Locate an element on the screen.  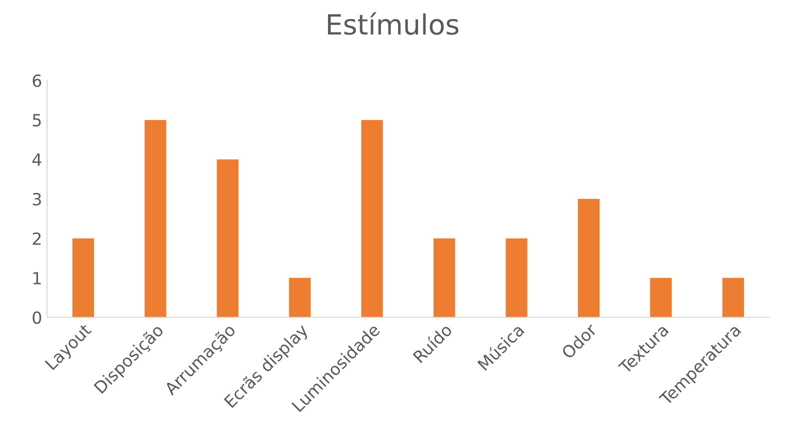
y-tick-label: 6 is located at coordinates (37, 81).